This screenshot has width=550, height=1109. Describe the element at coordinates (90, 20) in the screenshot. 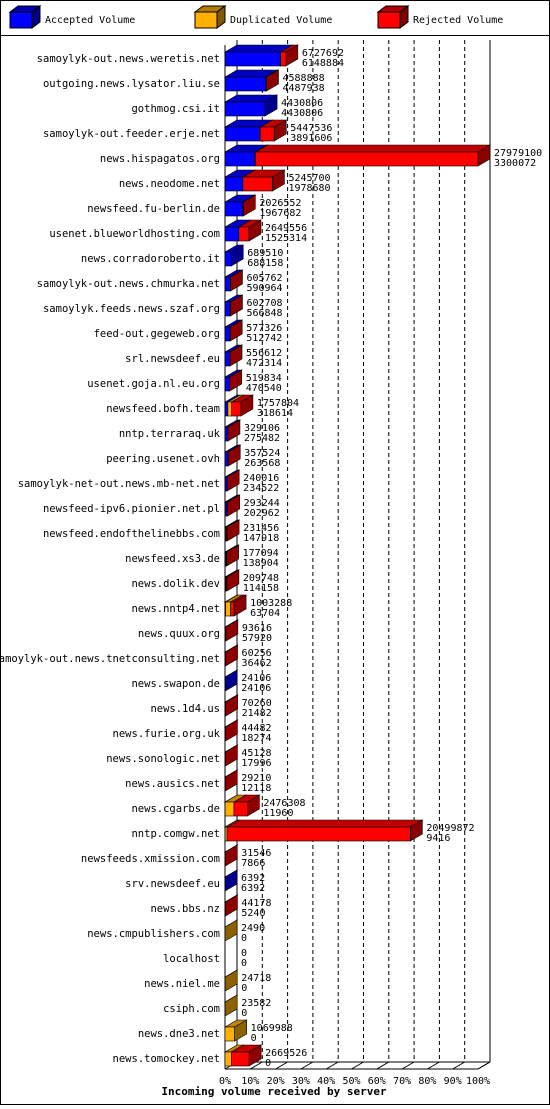

I see `legend-label: Accepted Volume` at that location.